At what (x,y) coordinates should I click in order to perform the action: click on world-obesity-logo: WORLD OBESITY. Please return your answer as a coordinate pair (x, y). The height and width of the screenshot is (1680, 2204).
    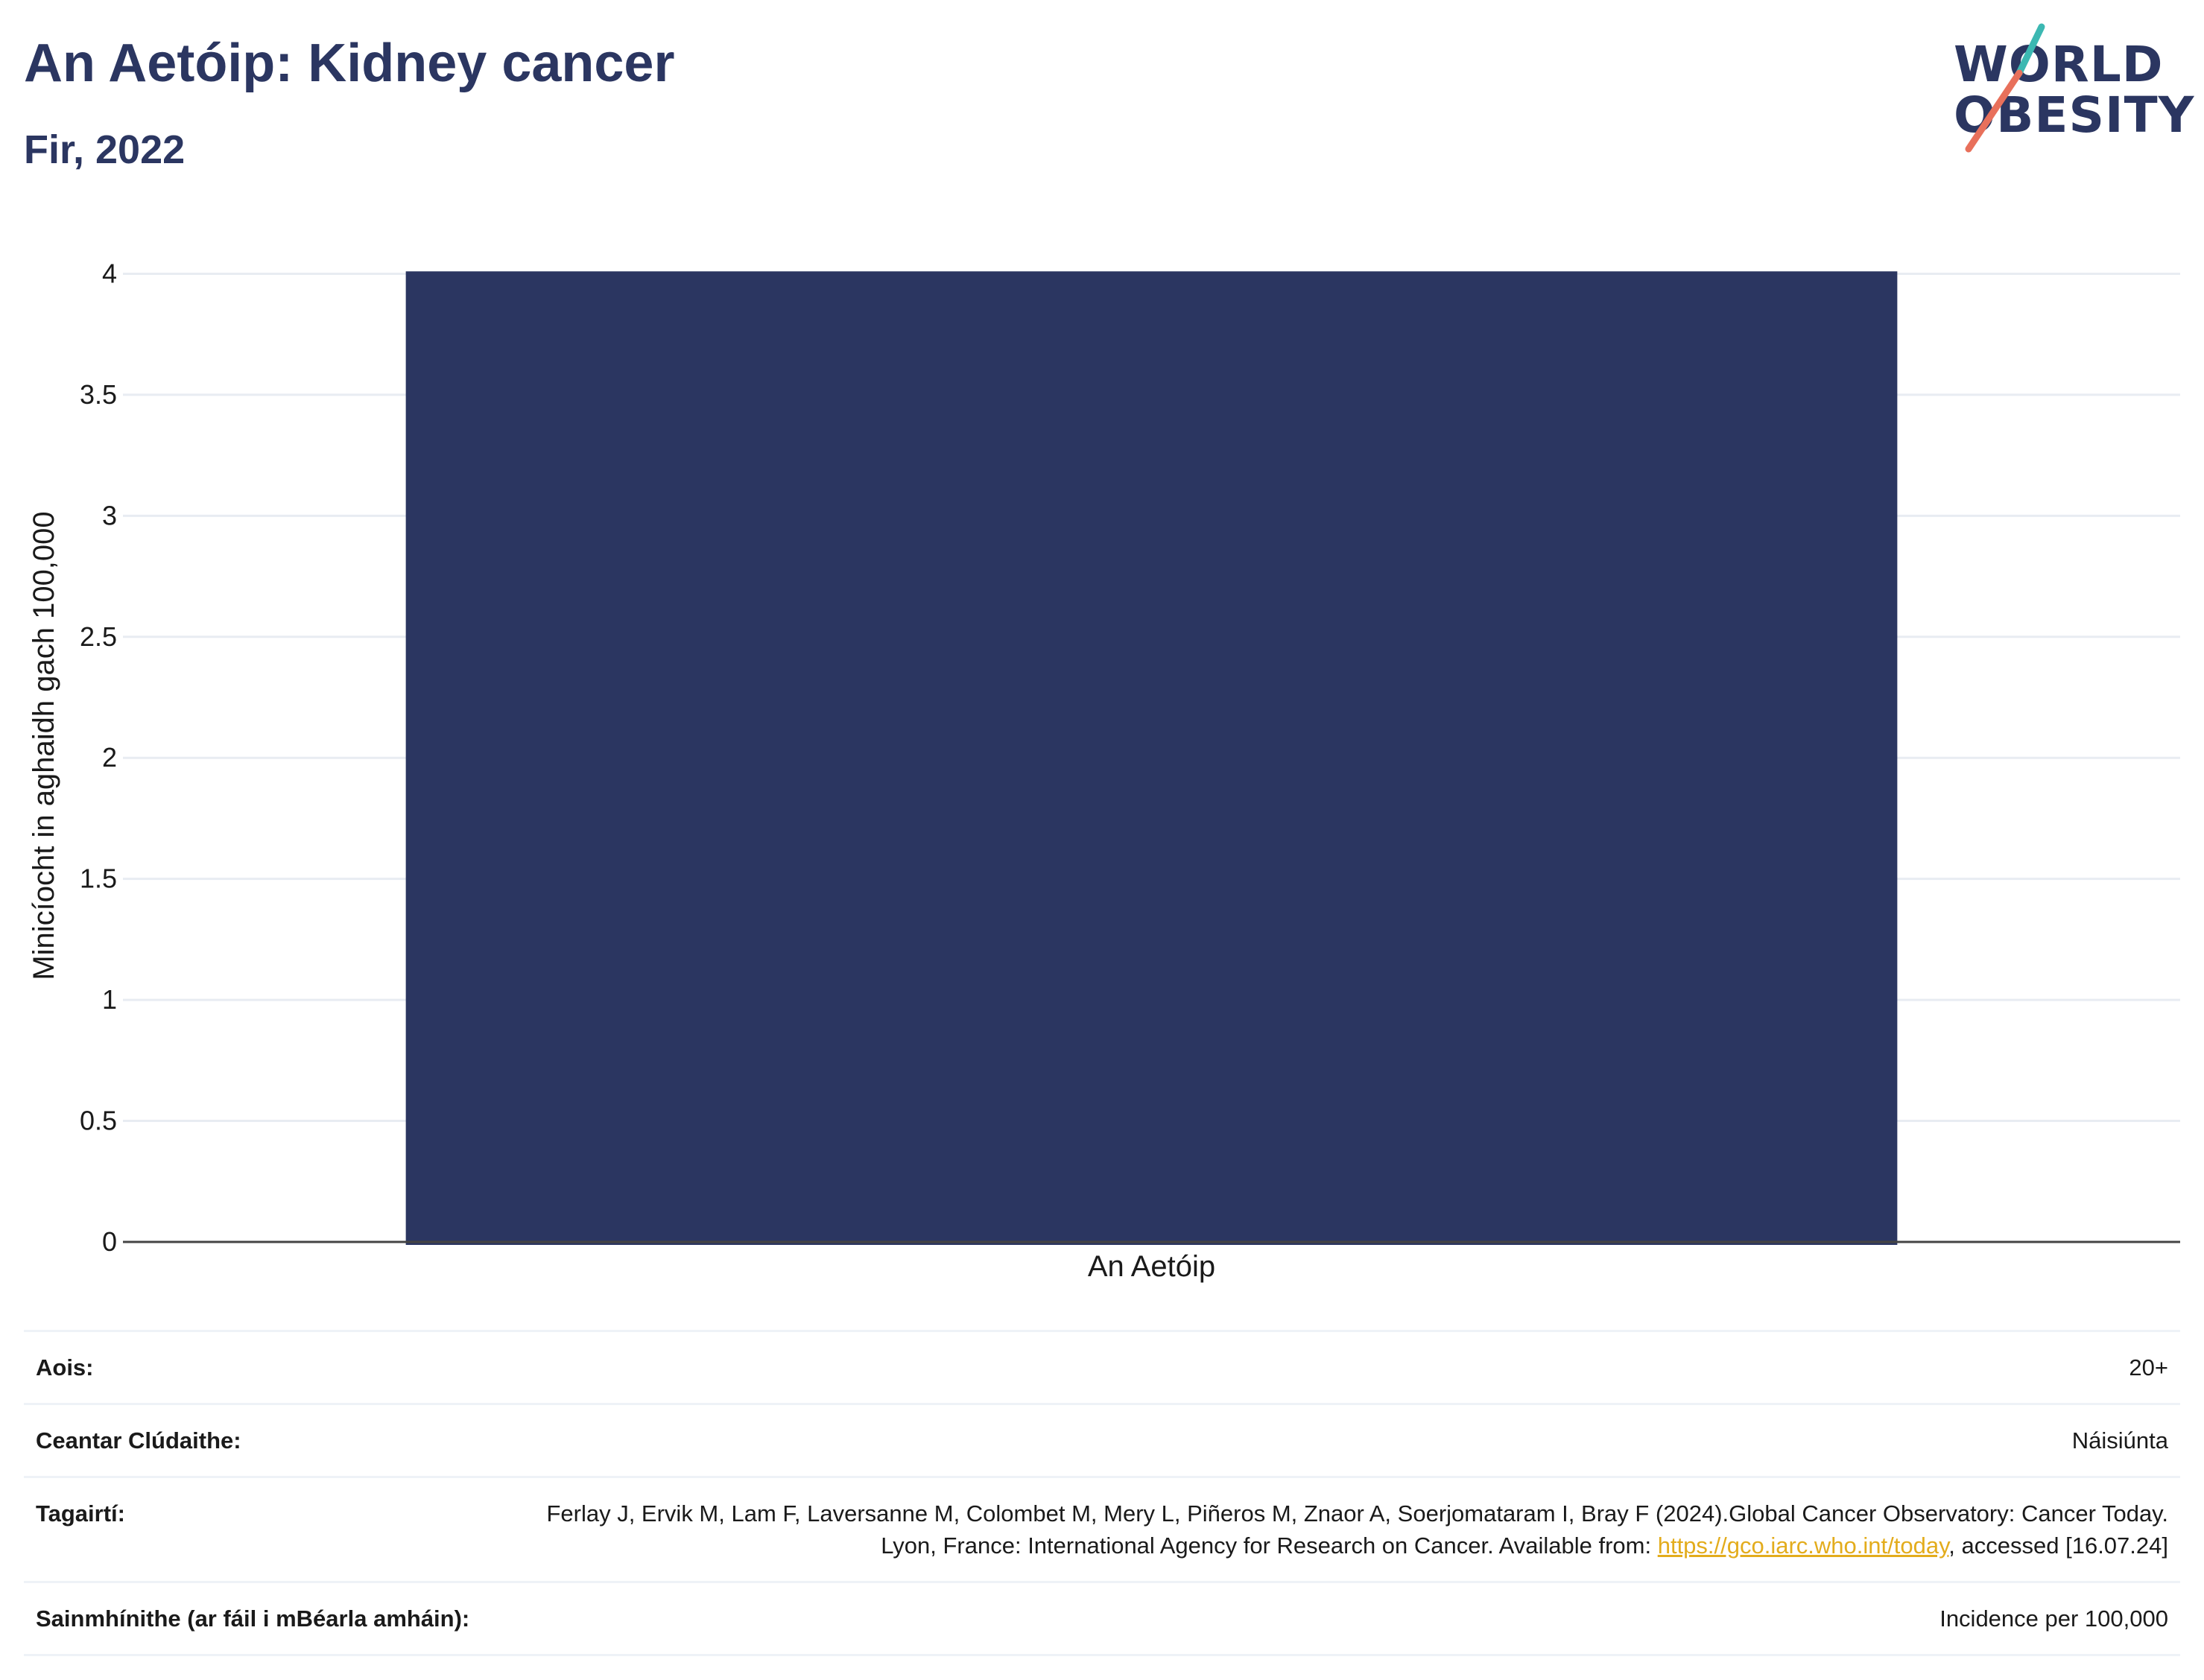
    Looking at the image, I should click on (2069, 88).